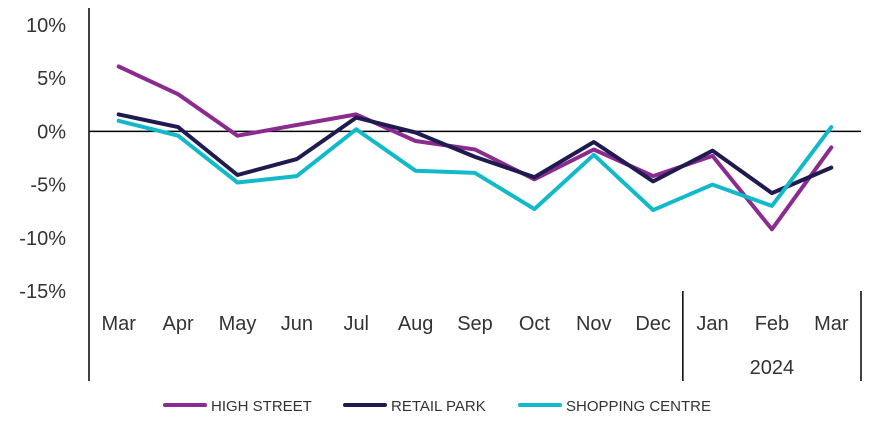 This screenshot has height=440, width=883. I want to click on year-label: 2024, so click(772, 368).